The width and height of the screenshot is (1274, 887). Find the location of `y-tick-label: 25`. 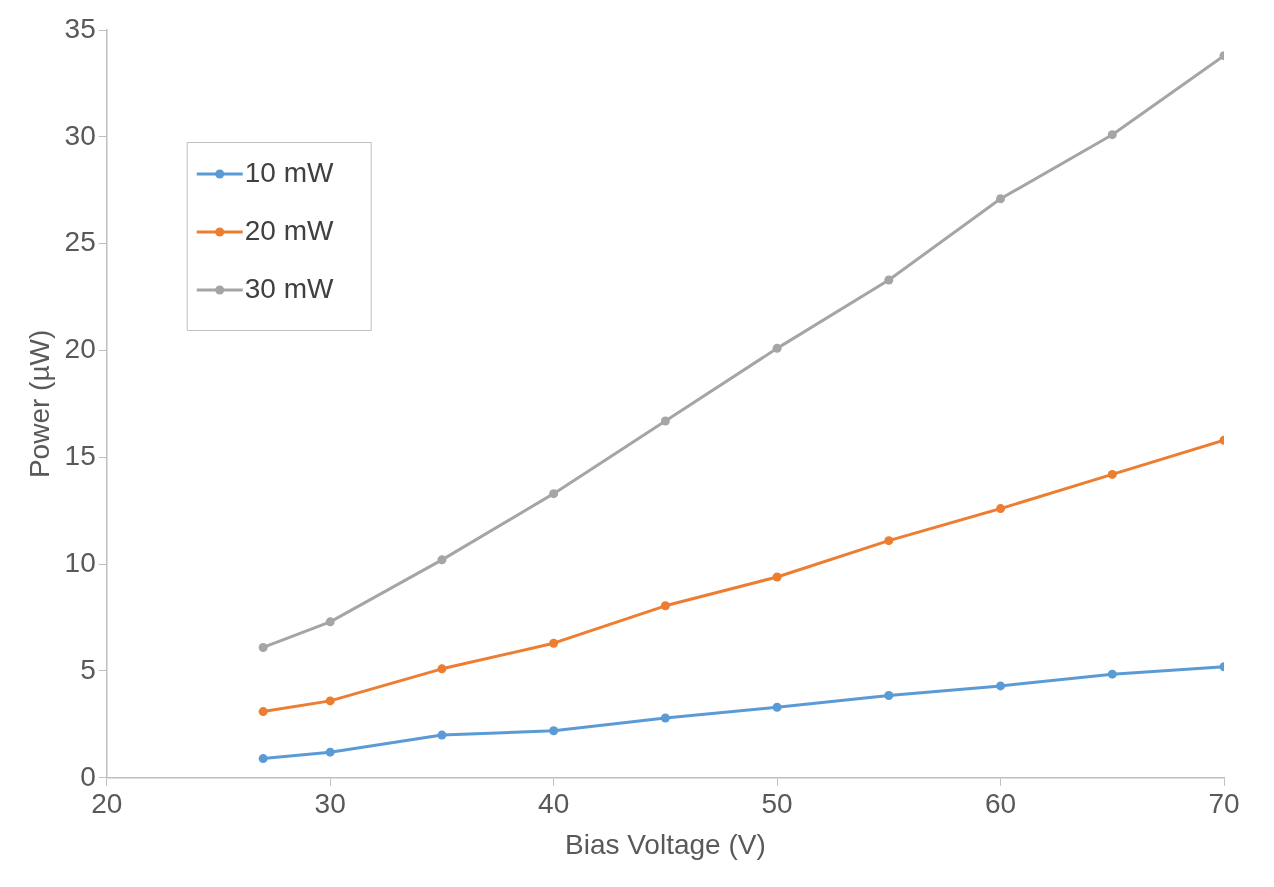

y-tick-label: 25 is located at coordinates (80, 242).